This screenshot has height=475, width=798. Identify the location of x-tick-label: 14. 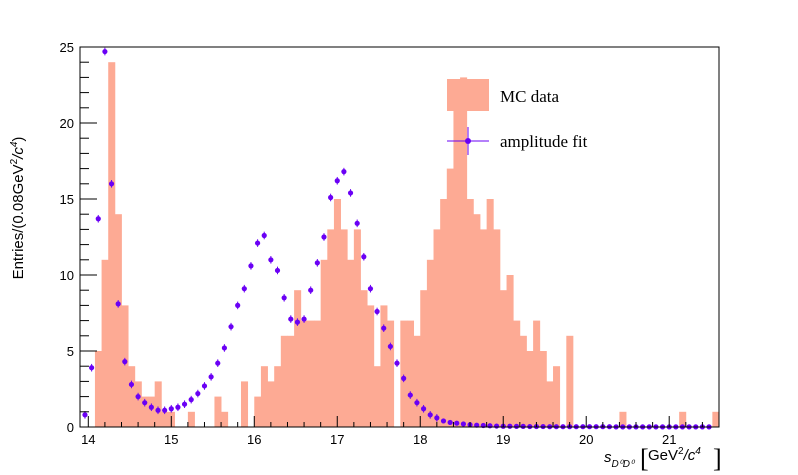
(88, 439).